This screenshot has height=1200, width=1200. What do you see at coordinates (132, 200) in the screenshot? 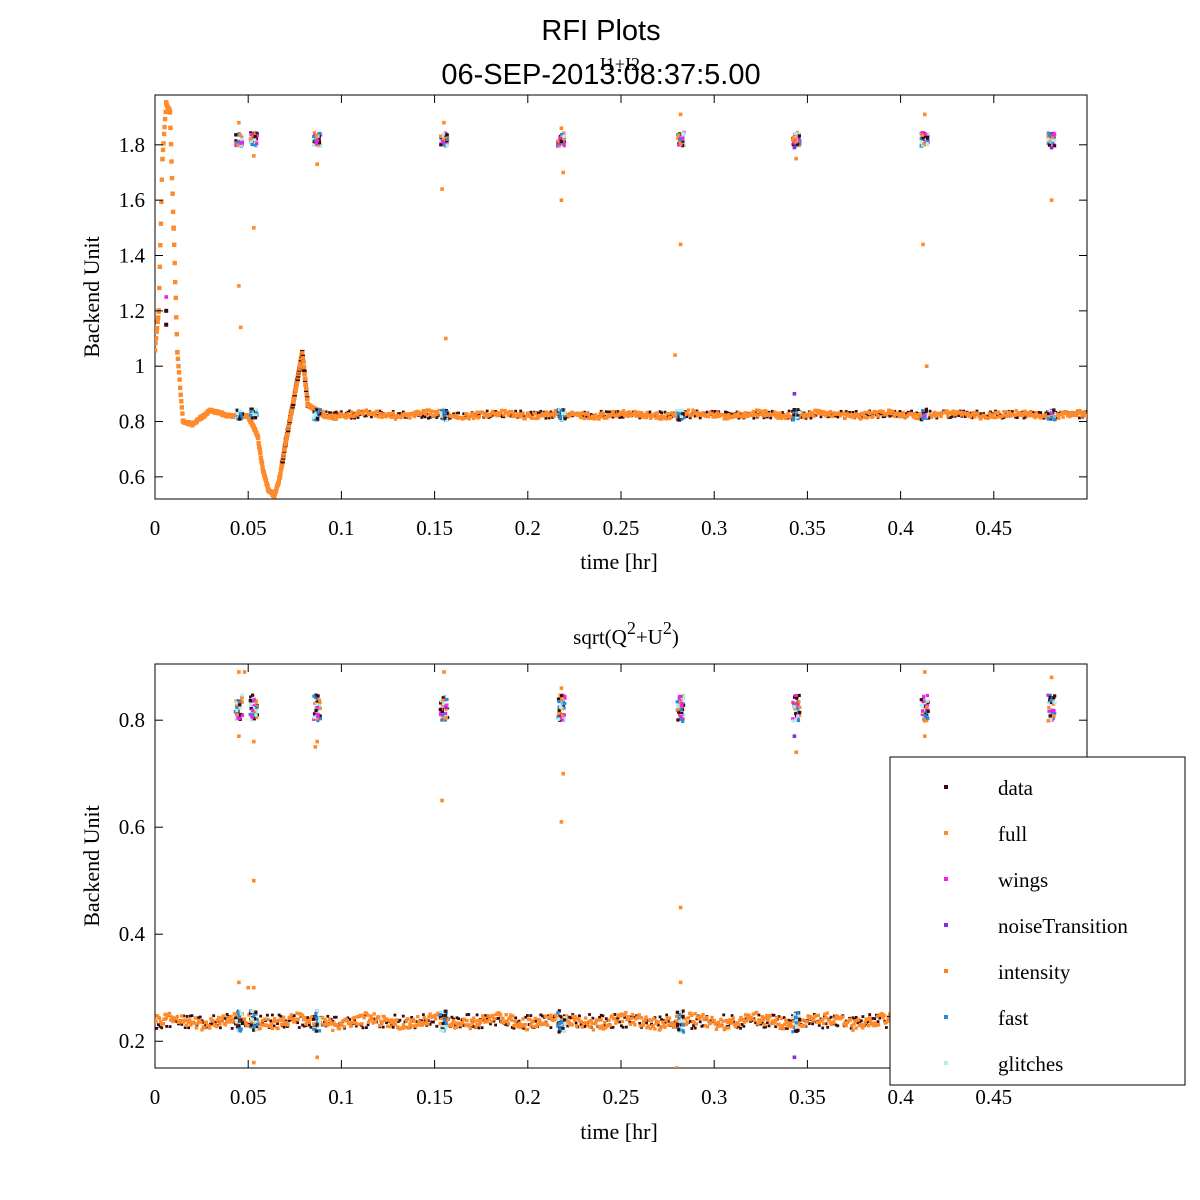
I see `y-tick-label: 1.6` at bounding box center [132, 200].